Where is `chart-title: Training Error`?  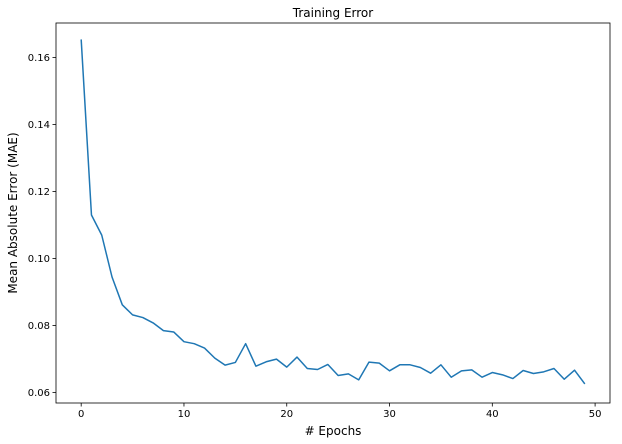
chart-title: Training Error is located at coordinates (332, 13).